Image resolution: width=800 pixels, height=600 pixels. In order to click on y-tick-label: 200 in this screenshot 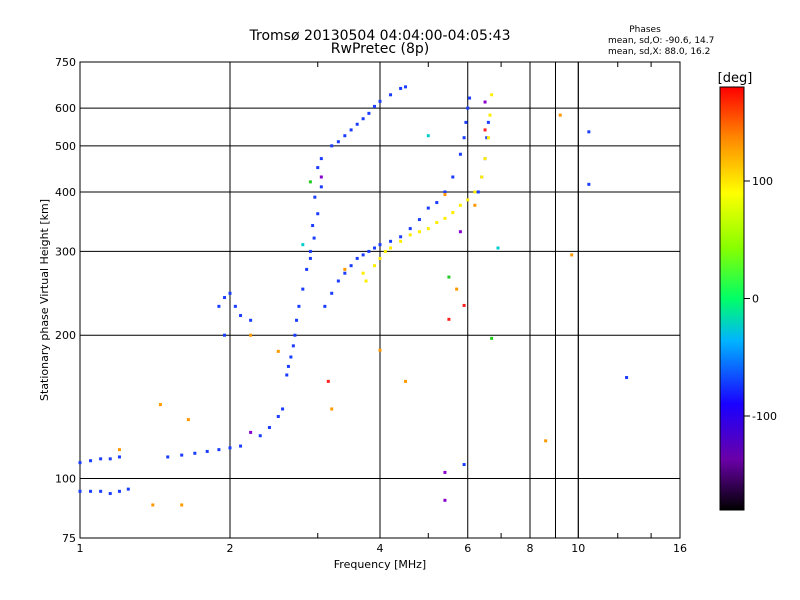, I will do `click(65, 335)`.